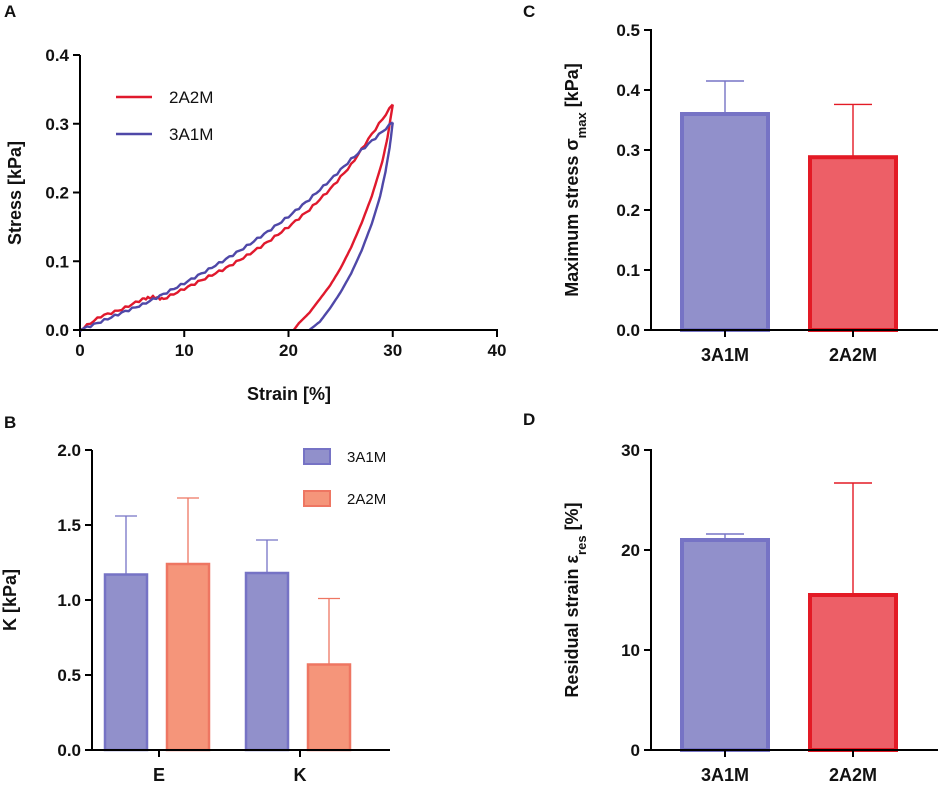 This screenshot has width=941, height=789. What do you see at coordinates (159, 775) in the screenshot?
I see `panel-b-xtick-label-e: E` at bounding box center [159, 775].